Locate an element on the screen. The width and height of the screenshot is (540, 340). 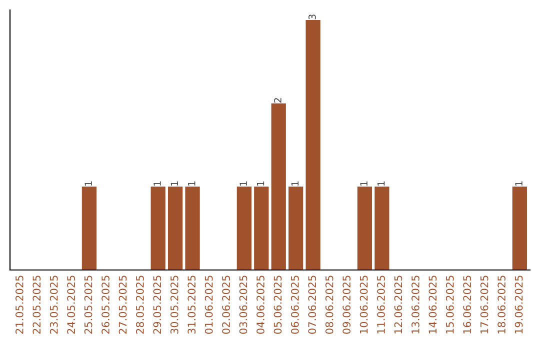
x-tick-label: 12.06.2025 is located at coordinates (398, 305).